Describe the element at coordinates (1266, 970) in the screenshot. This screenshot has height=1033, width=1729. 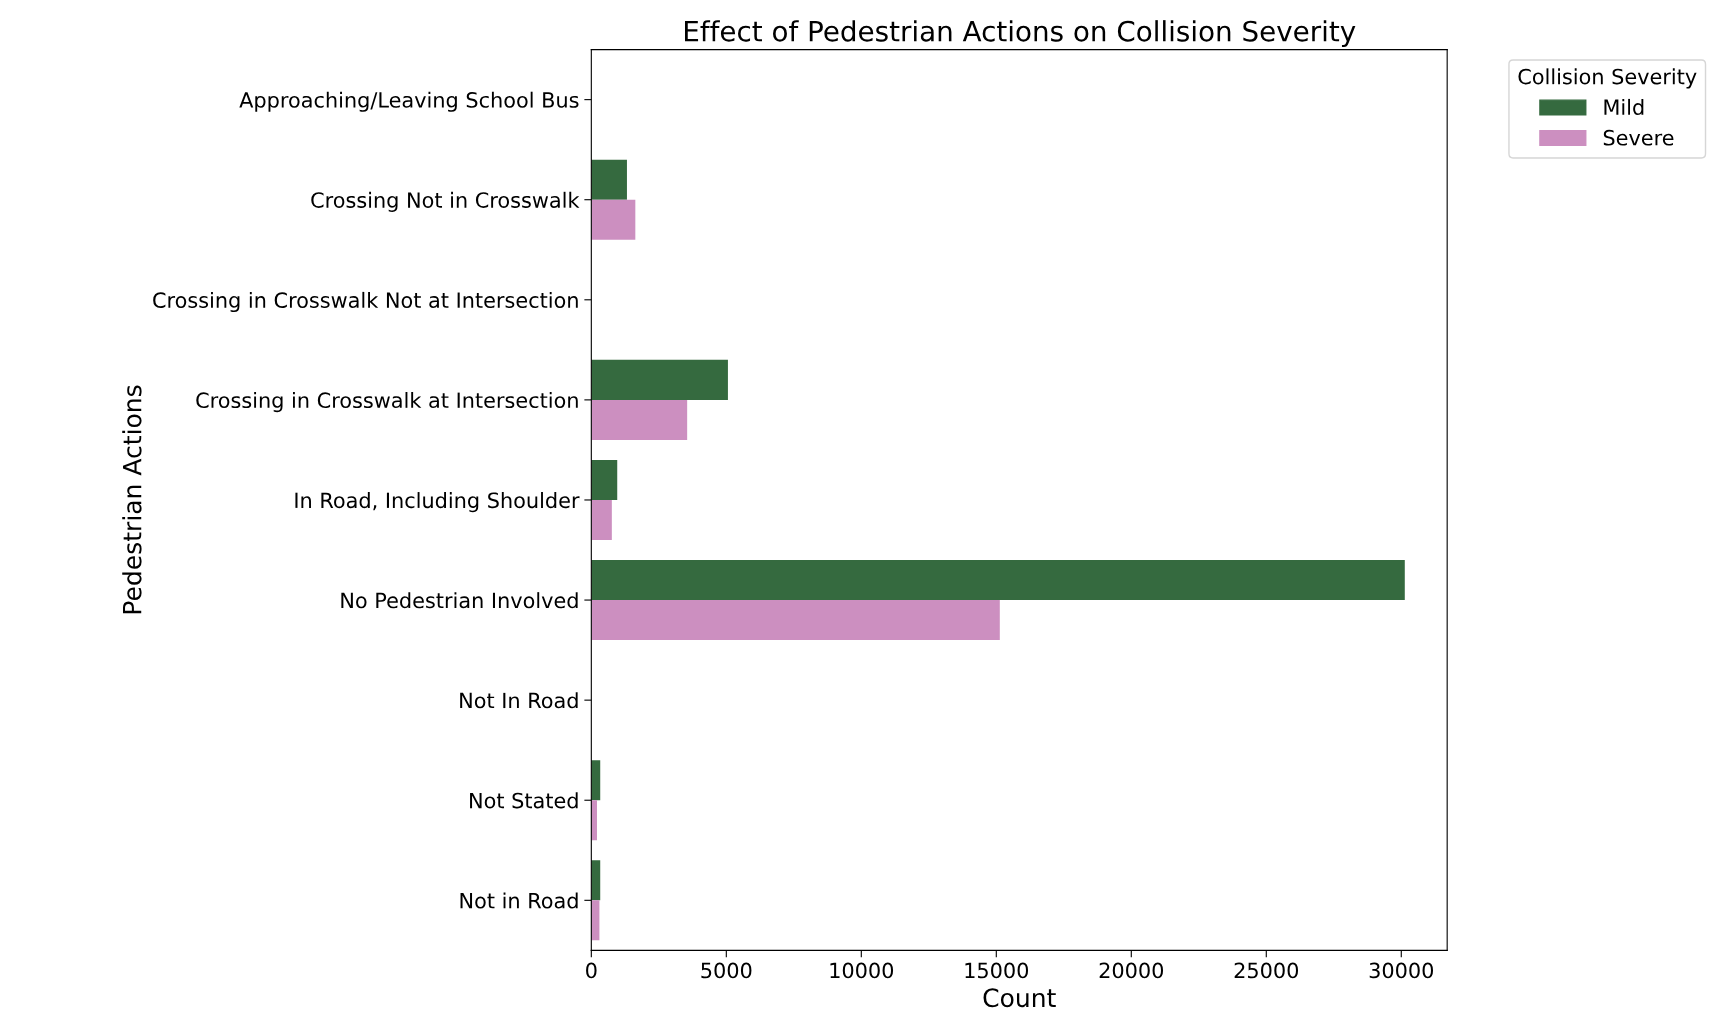
I see `x-tick-label: 25000` at that location.